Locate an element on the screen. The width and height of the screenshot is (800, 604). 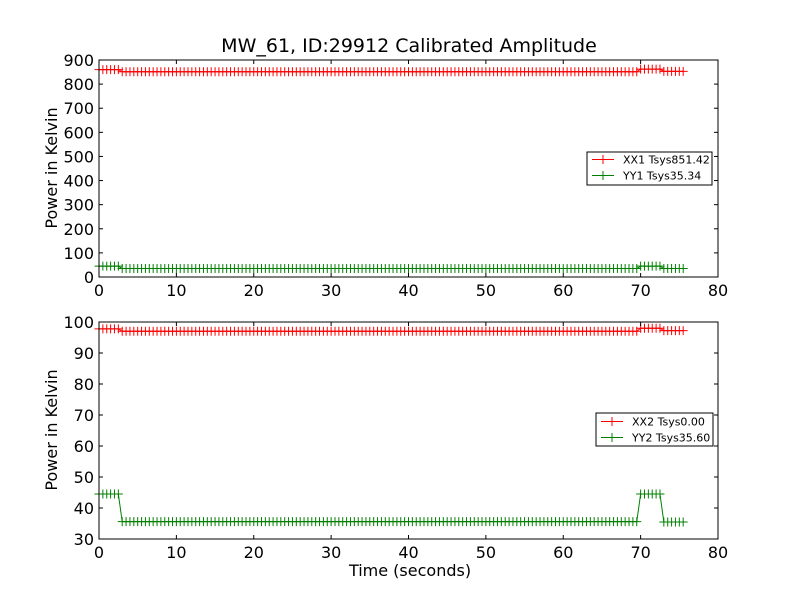
y-tick-label: 600 is located at coordinates (78, 132).